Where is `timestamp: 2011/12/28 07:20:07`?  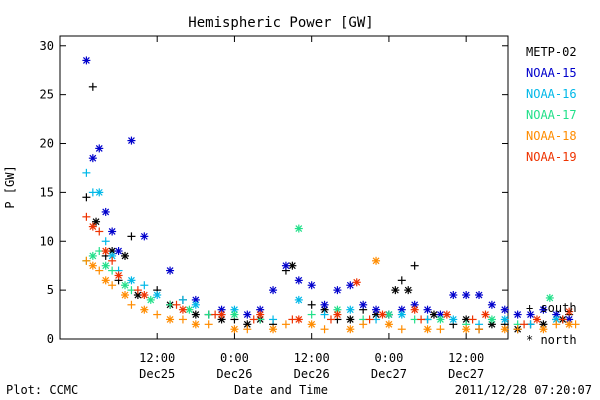 timestamp: 2011/12/28 07:20:07 is located at coordinates (523, 390).